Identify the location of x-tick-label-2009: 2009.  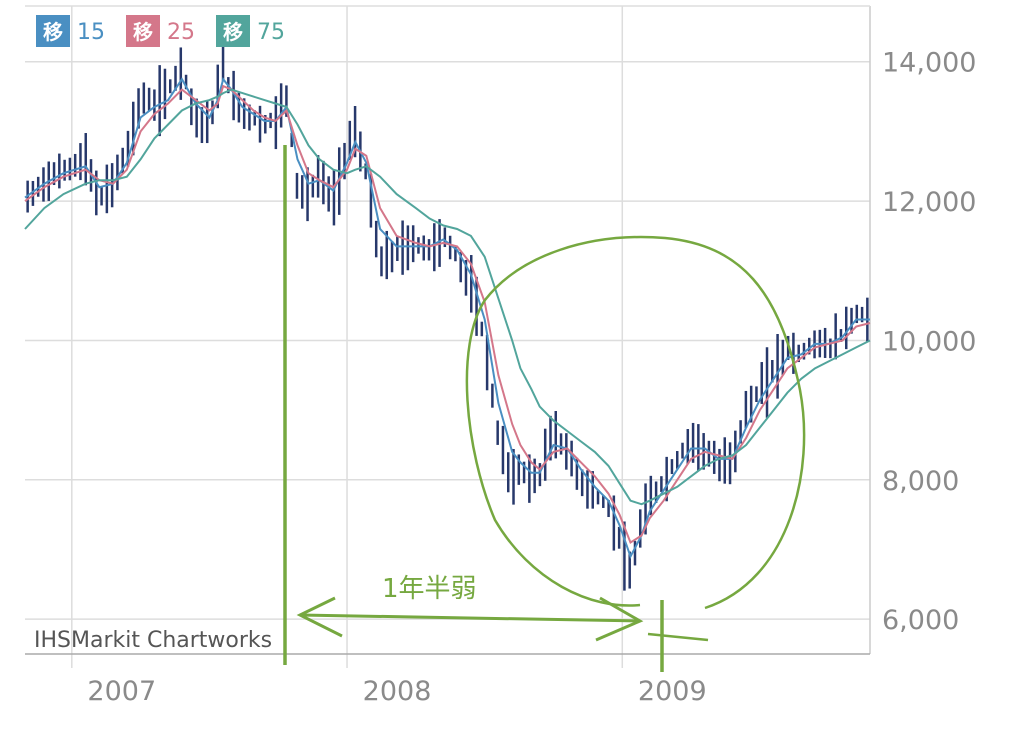
(672, 691).